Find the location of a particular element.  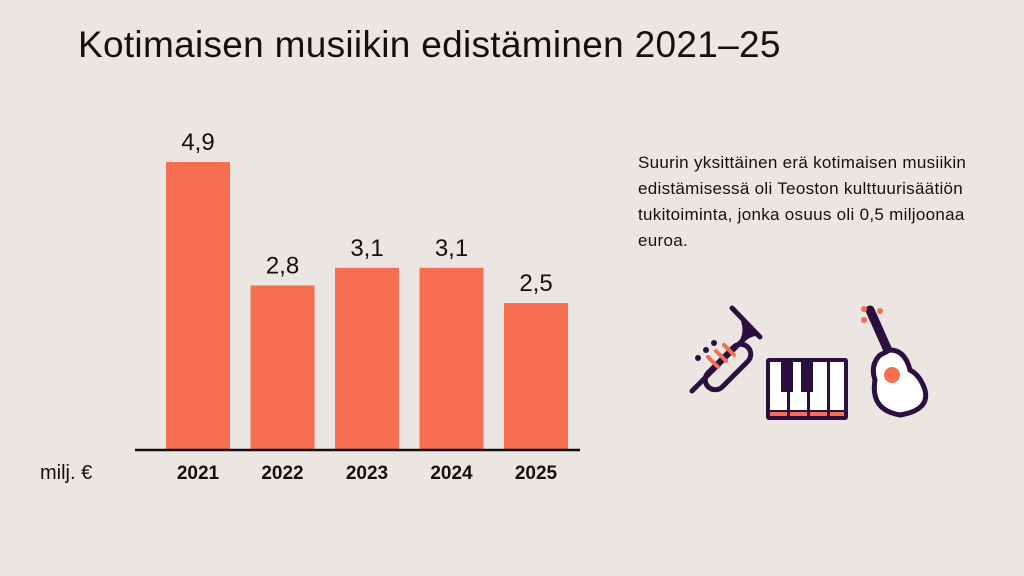

guitar-icon is located at coordinates (895, 361).